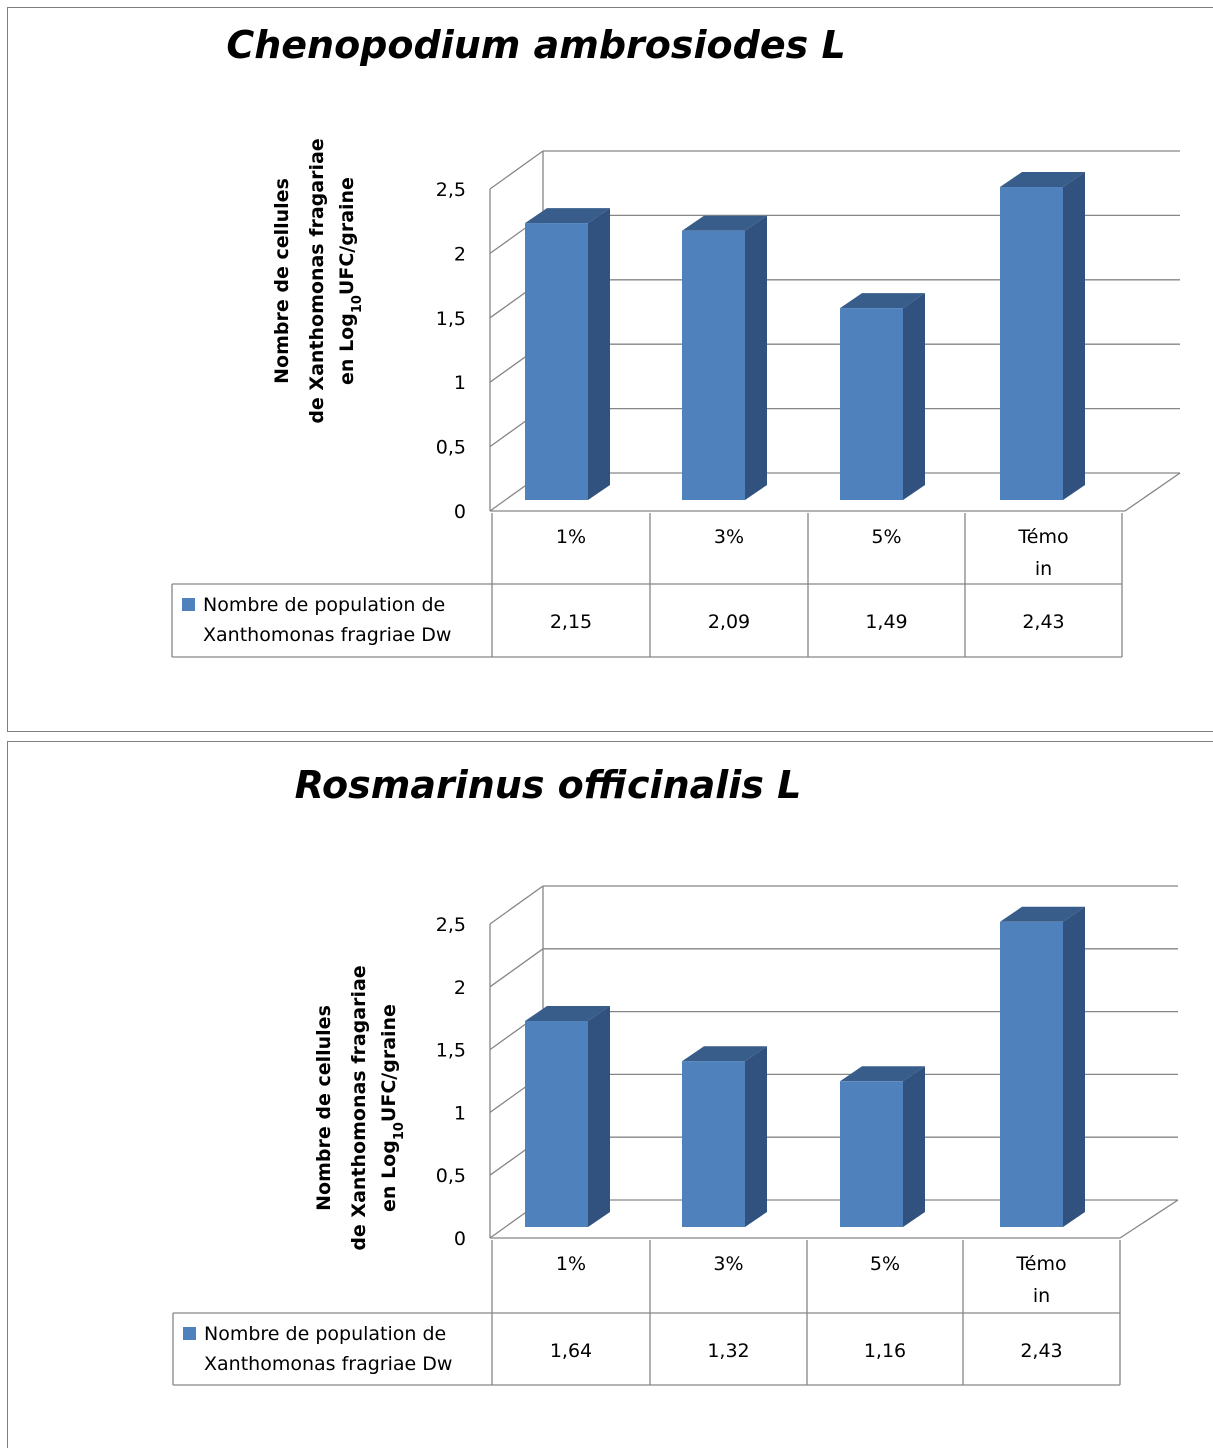  Describe the element at coordinates (885, 1351) in the screenshot. I see `data-label: 1,16` at that location.